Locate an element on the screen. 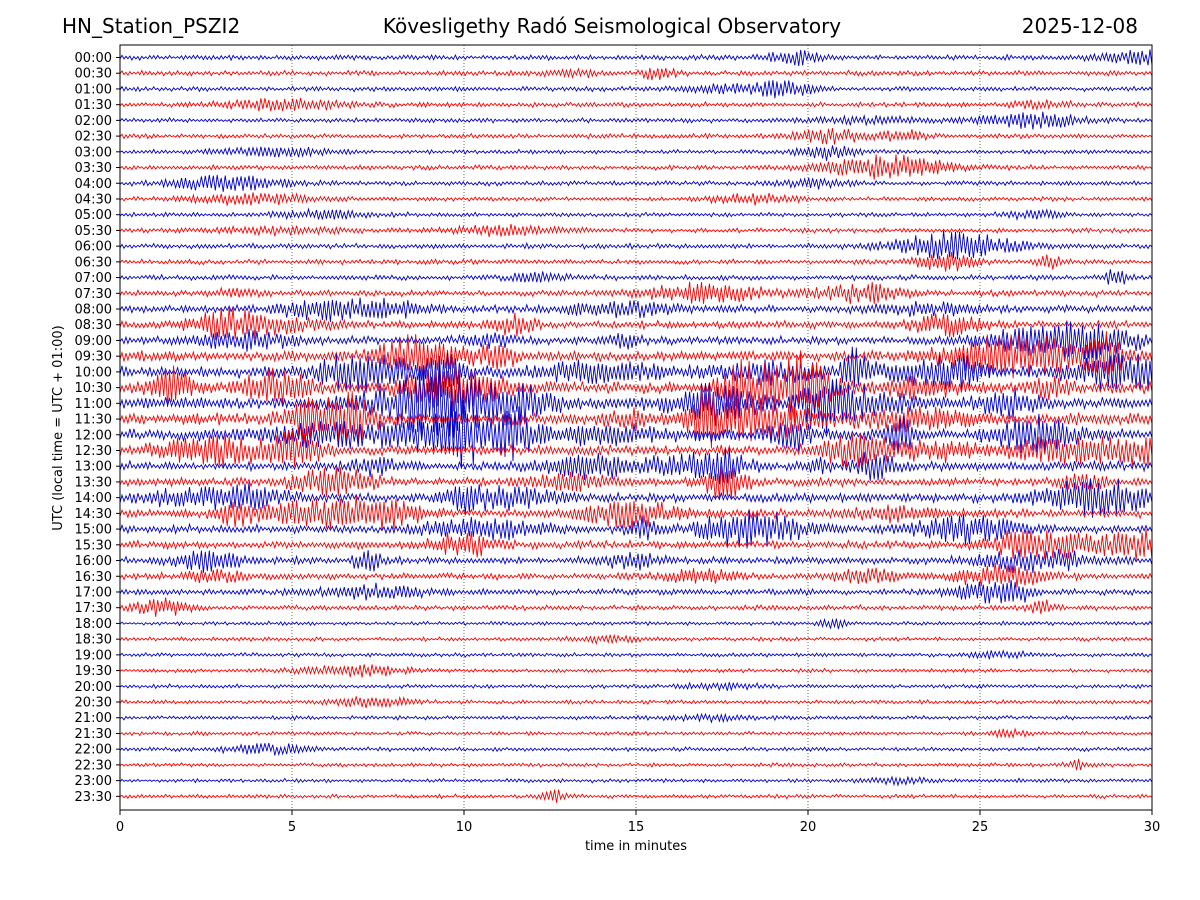  y-tick-label: 18:30 is located at coordinates (93, 640).